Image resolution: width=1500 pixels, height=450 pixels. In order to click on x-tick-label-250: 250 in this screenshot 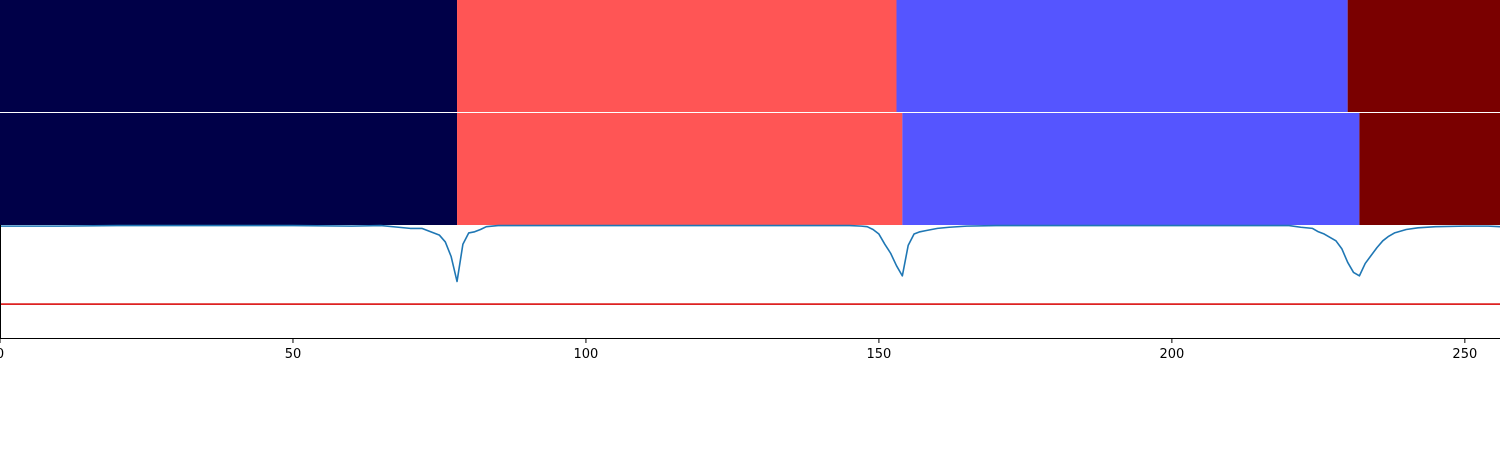, I will do `click(1464, 354)`.